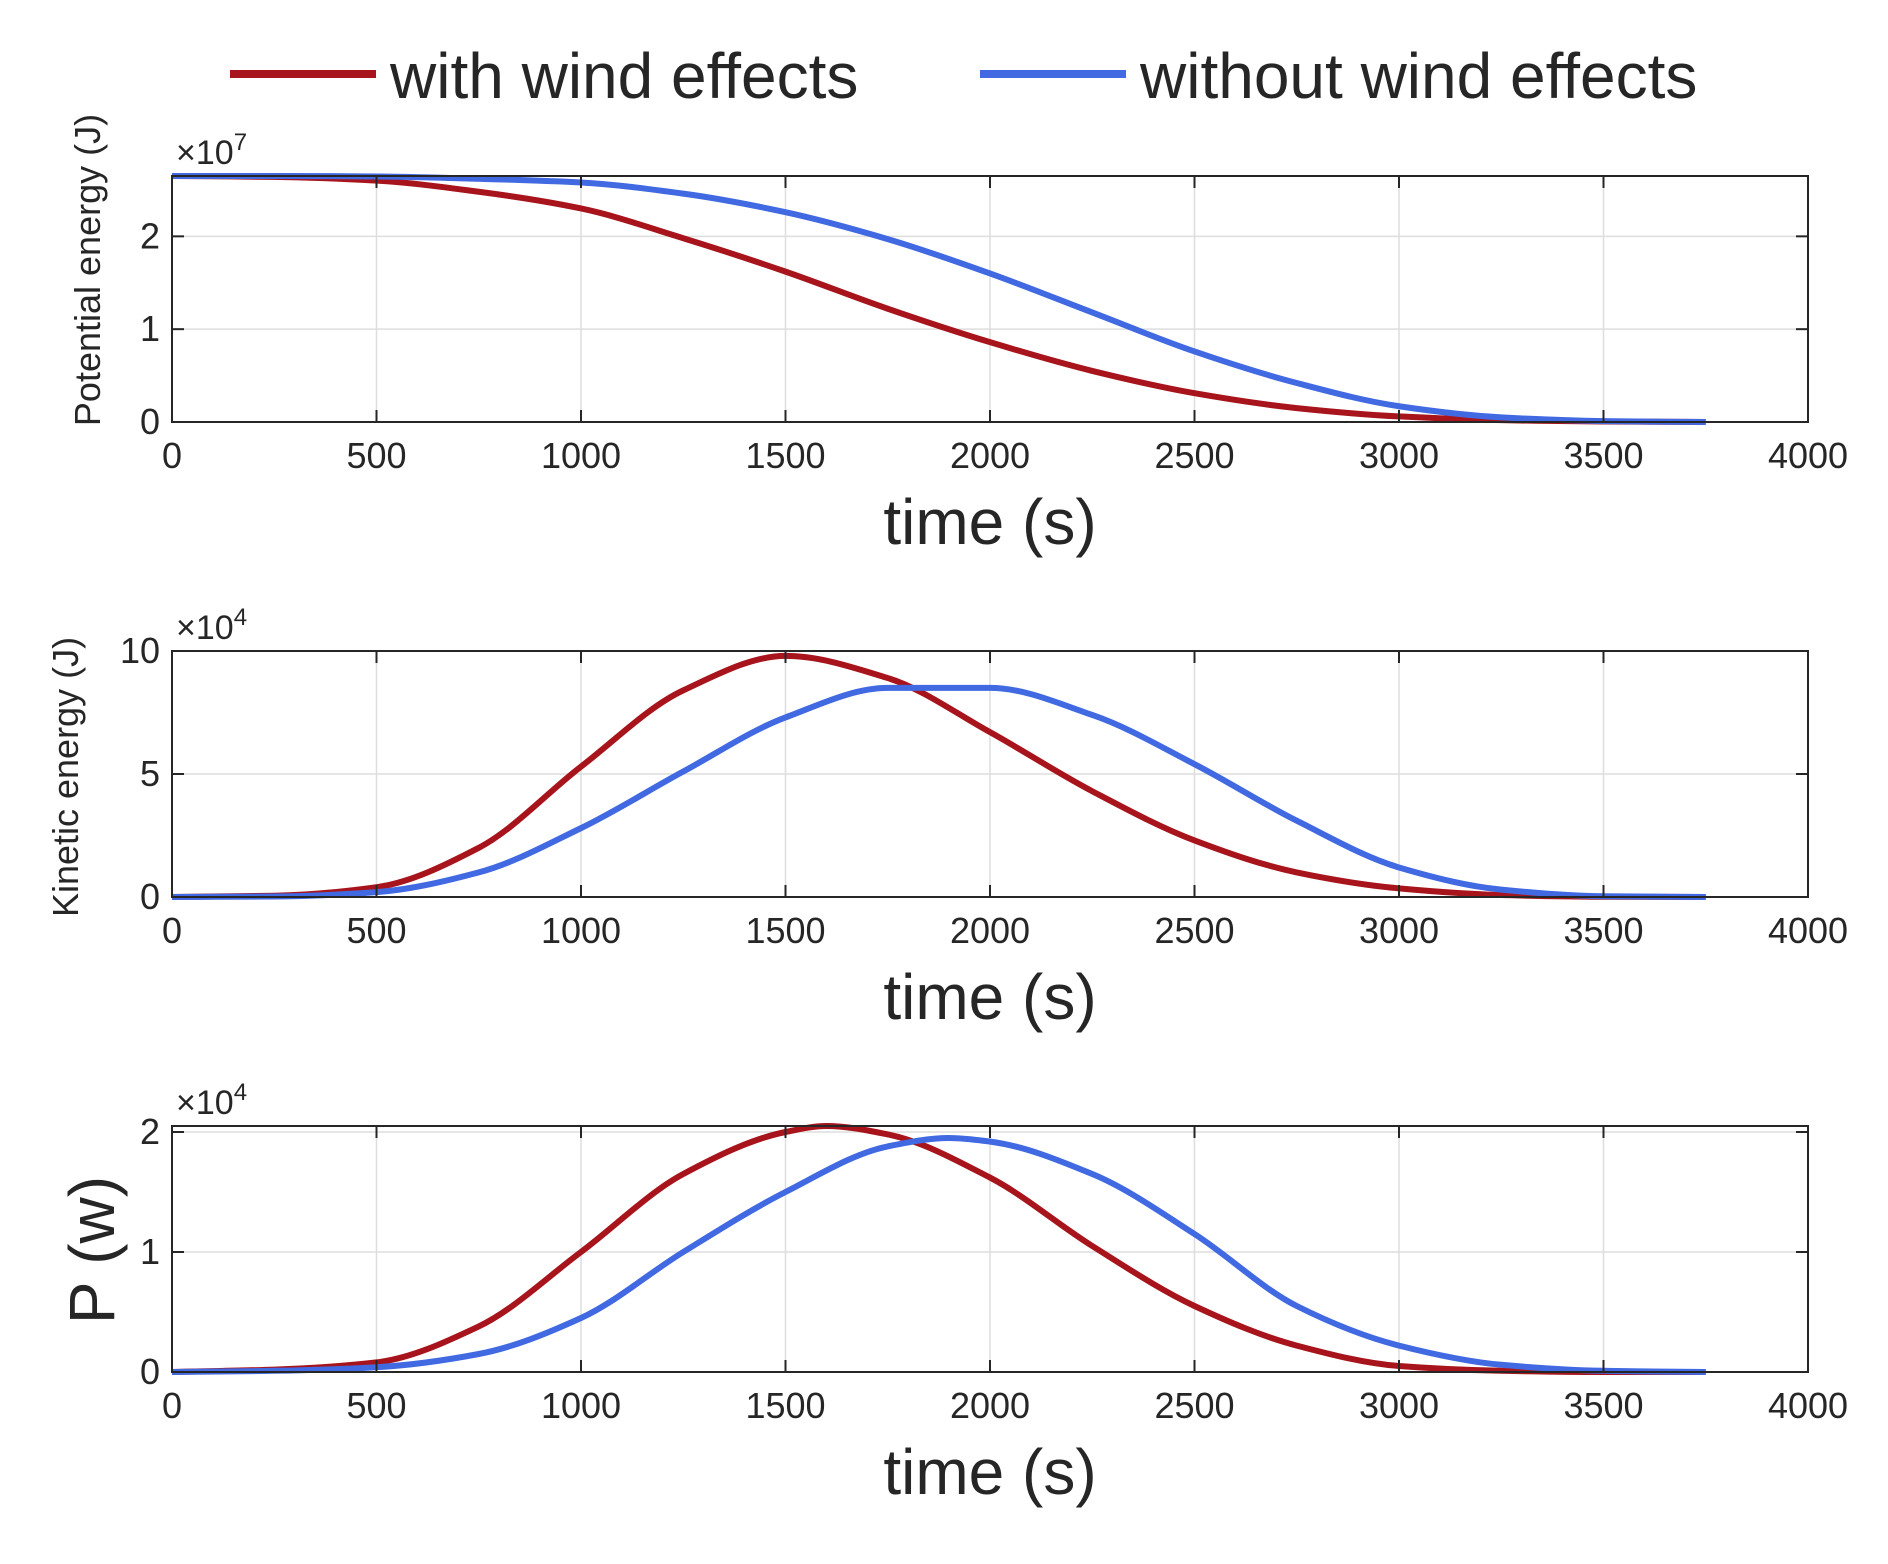 The height and width of the screenshot is (1564, 1888). I want to click on y-axis-label: Potential energy (J), so click(87, 270).